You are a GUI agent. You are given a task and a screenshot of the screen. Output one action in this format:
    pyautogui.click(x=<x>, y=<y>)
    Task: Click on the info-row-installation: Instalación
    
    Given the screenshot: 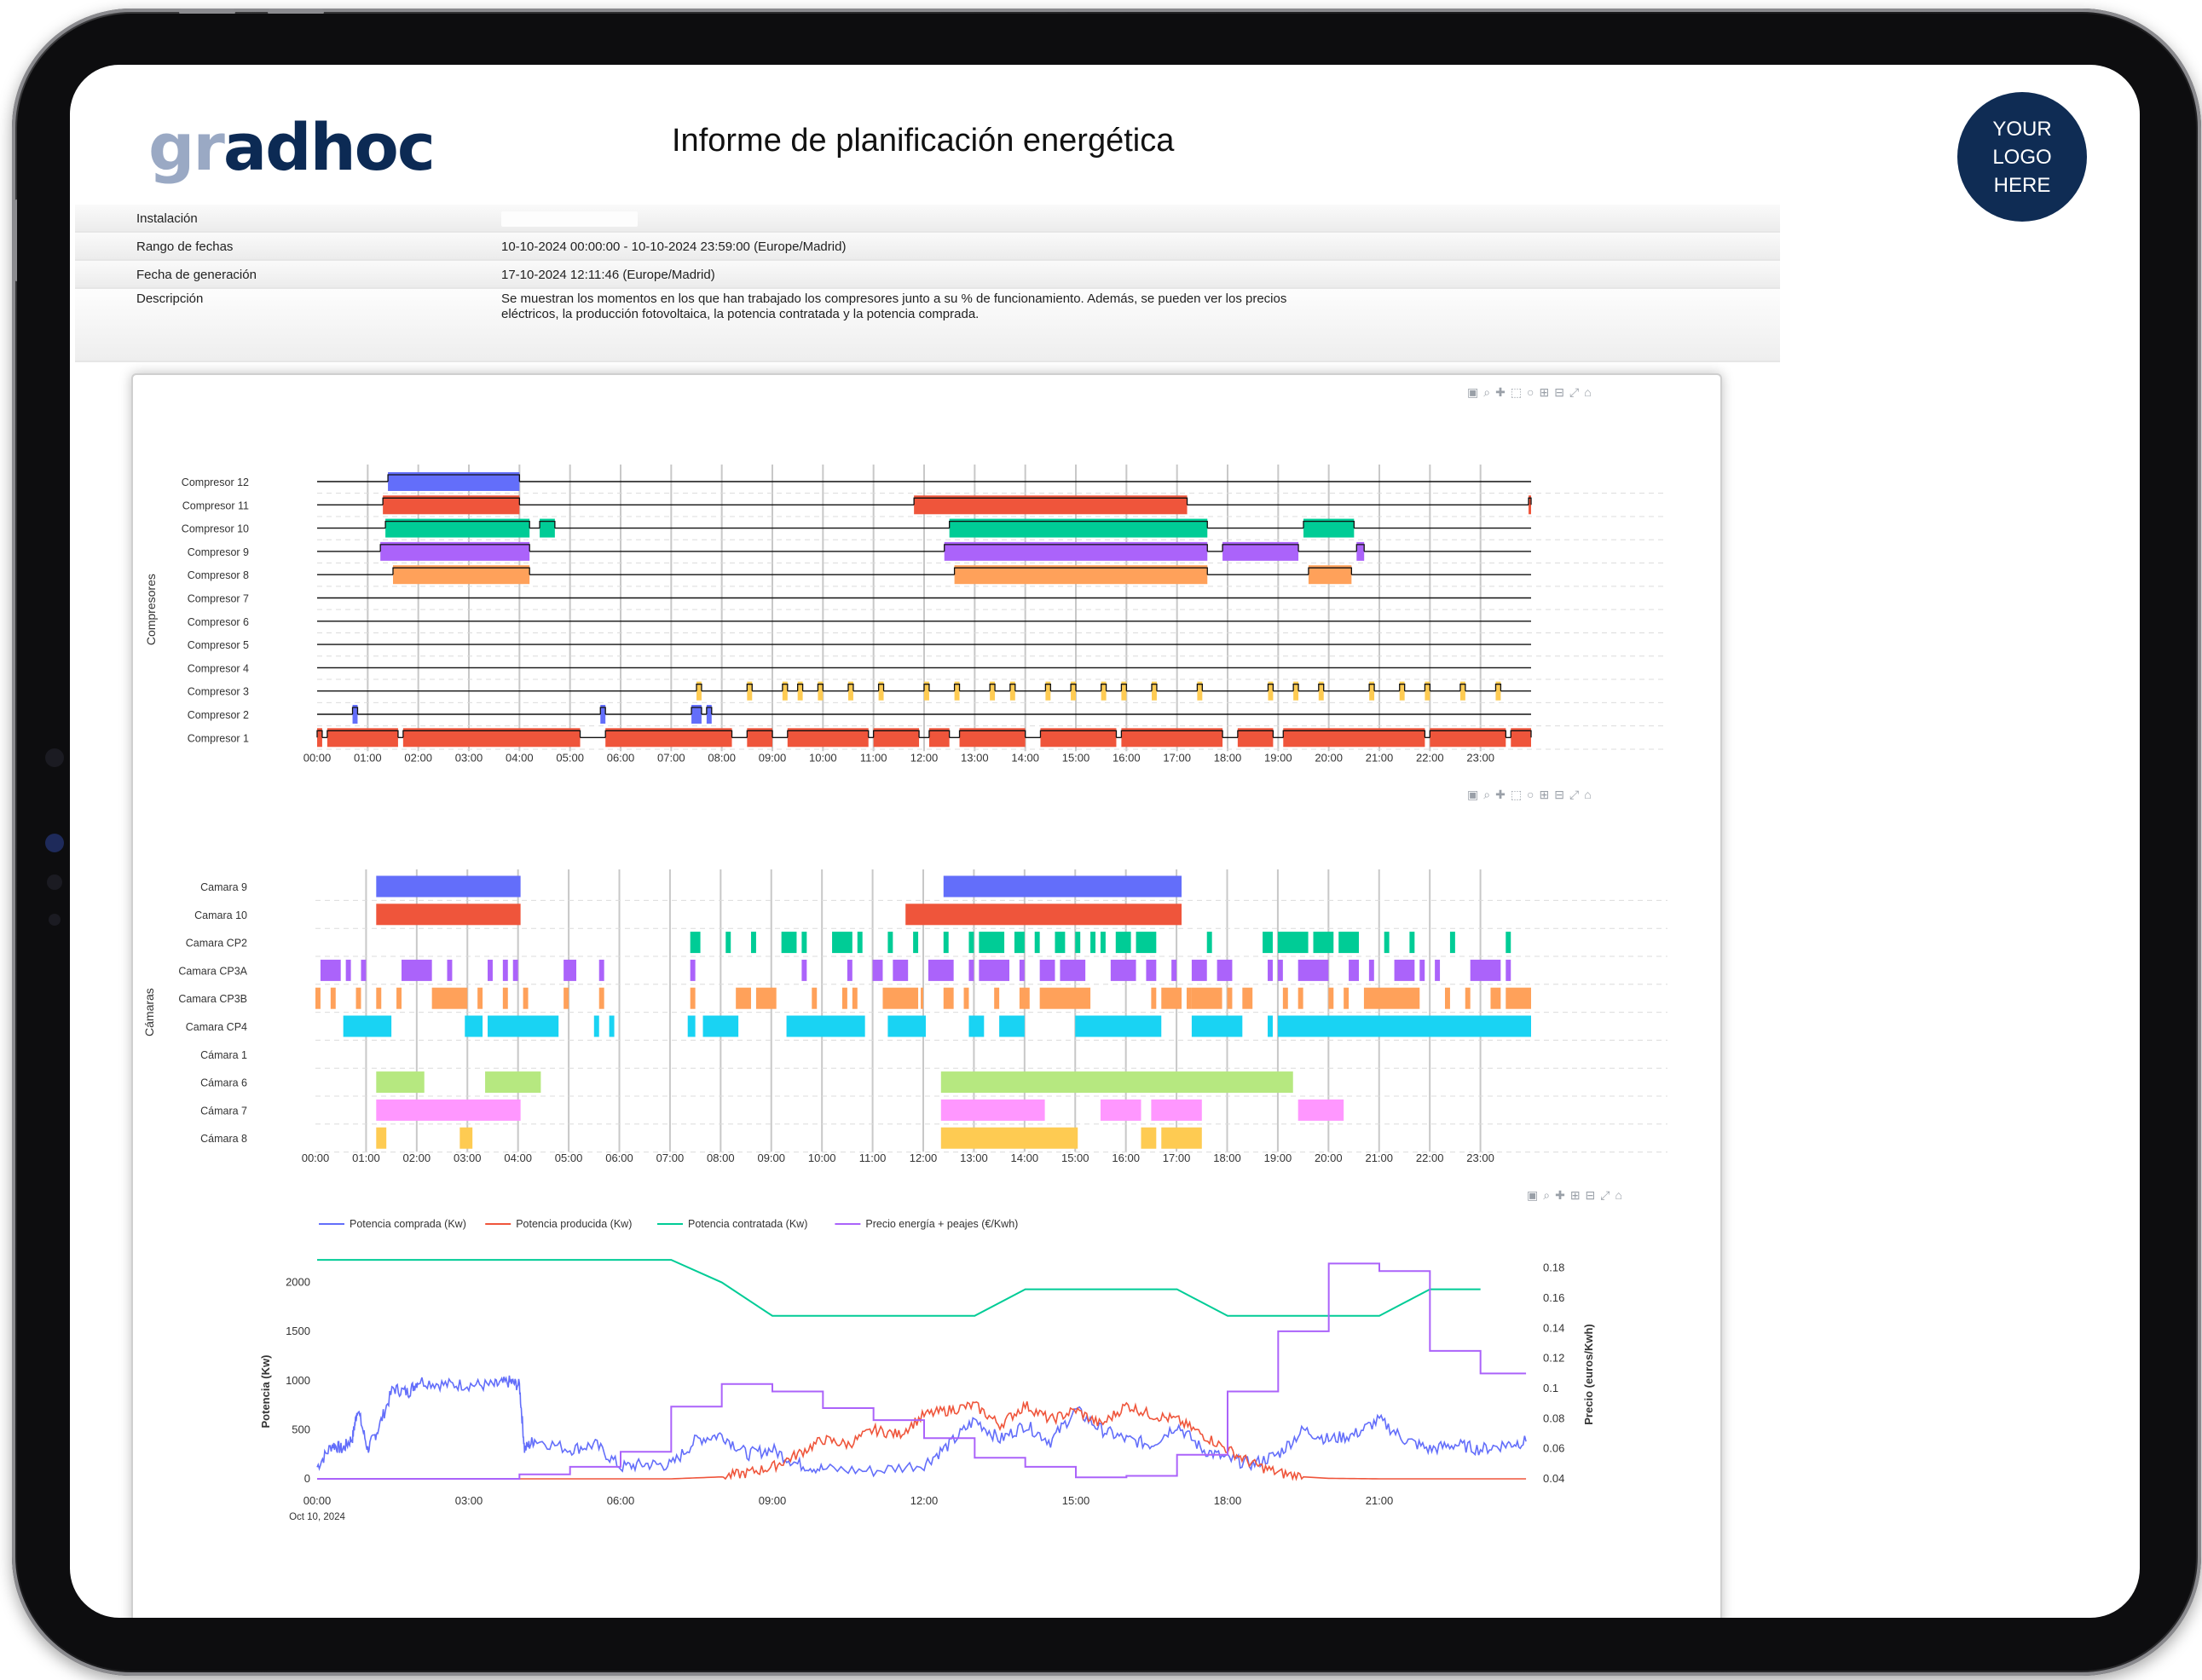 What is the action you would take?
    pyautogui.click(x=927, y=219)
    